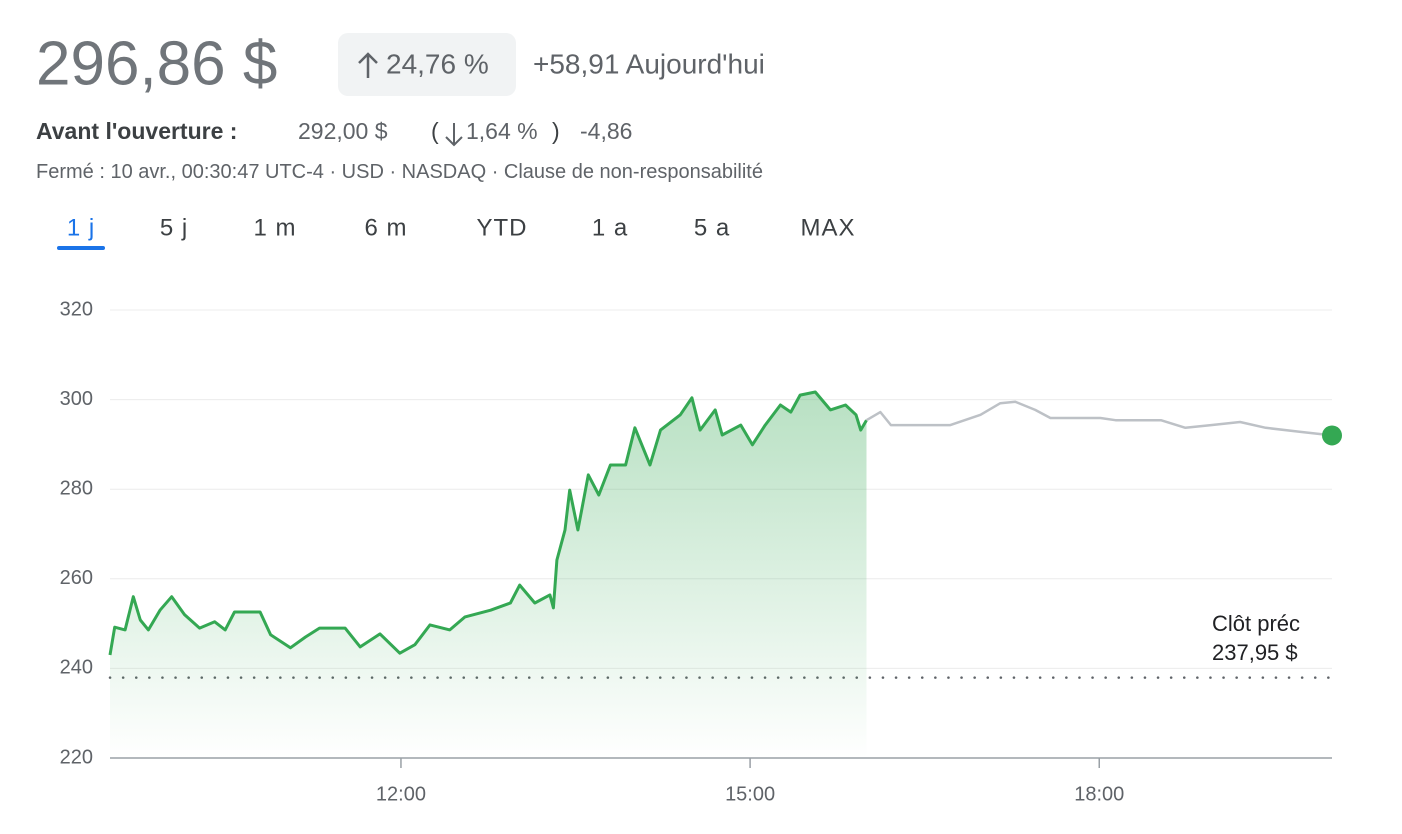 This screenshot has width=1402, height=834. Describe the element at coordinates (76, 488) in the screenshot. I see `y-tick-label: 280` at that location.